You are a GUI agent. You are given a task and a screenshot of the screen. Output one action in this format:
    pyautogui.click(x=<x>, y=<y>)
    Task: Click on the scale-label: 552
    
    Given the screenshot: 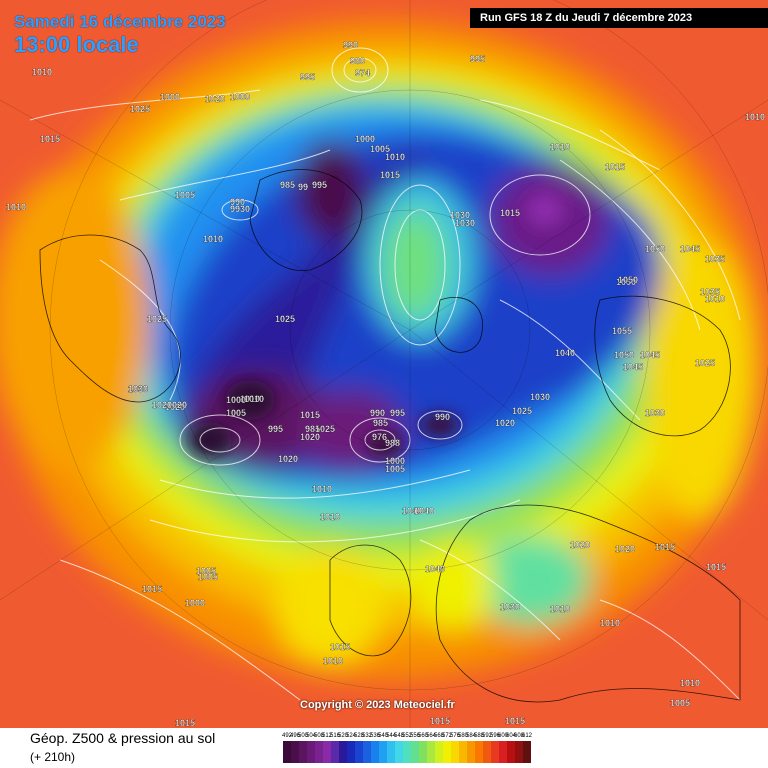 What is the action you would take?
    pyautogui.click(x=407, y=736)
    